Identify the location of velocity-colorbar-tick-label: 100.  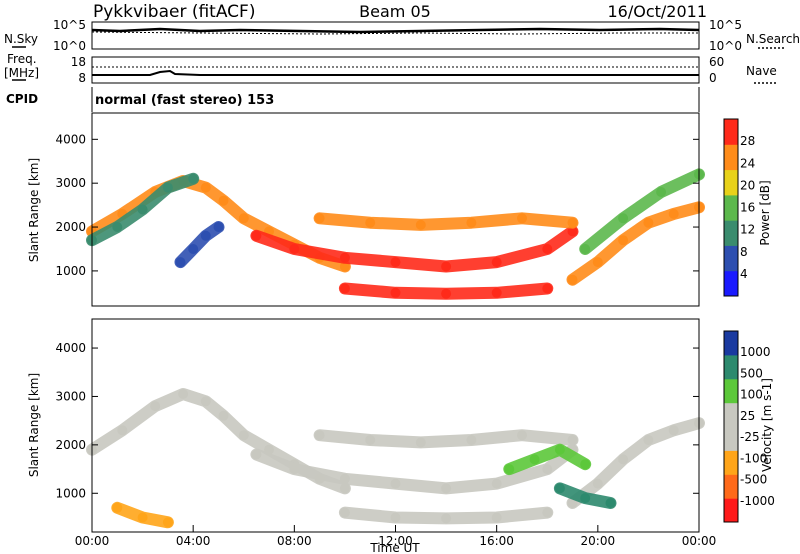
(751, 395).